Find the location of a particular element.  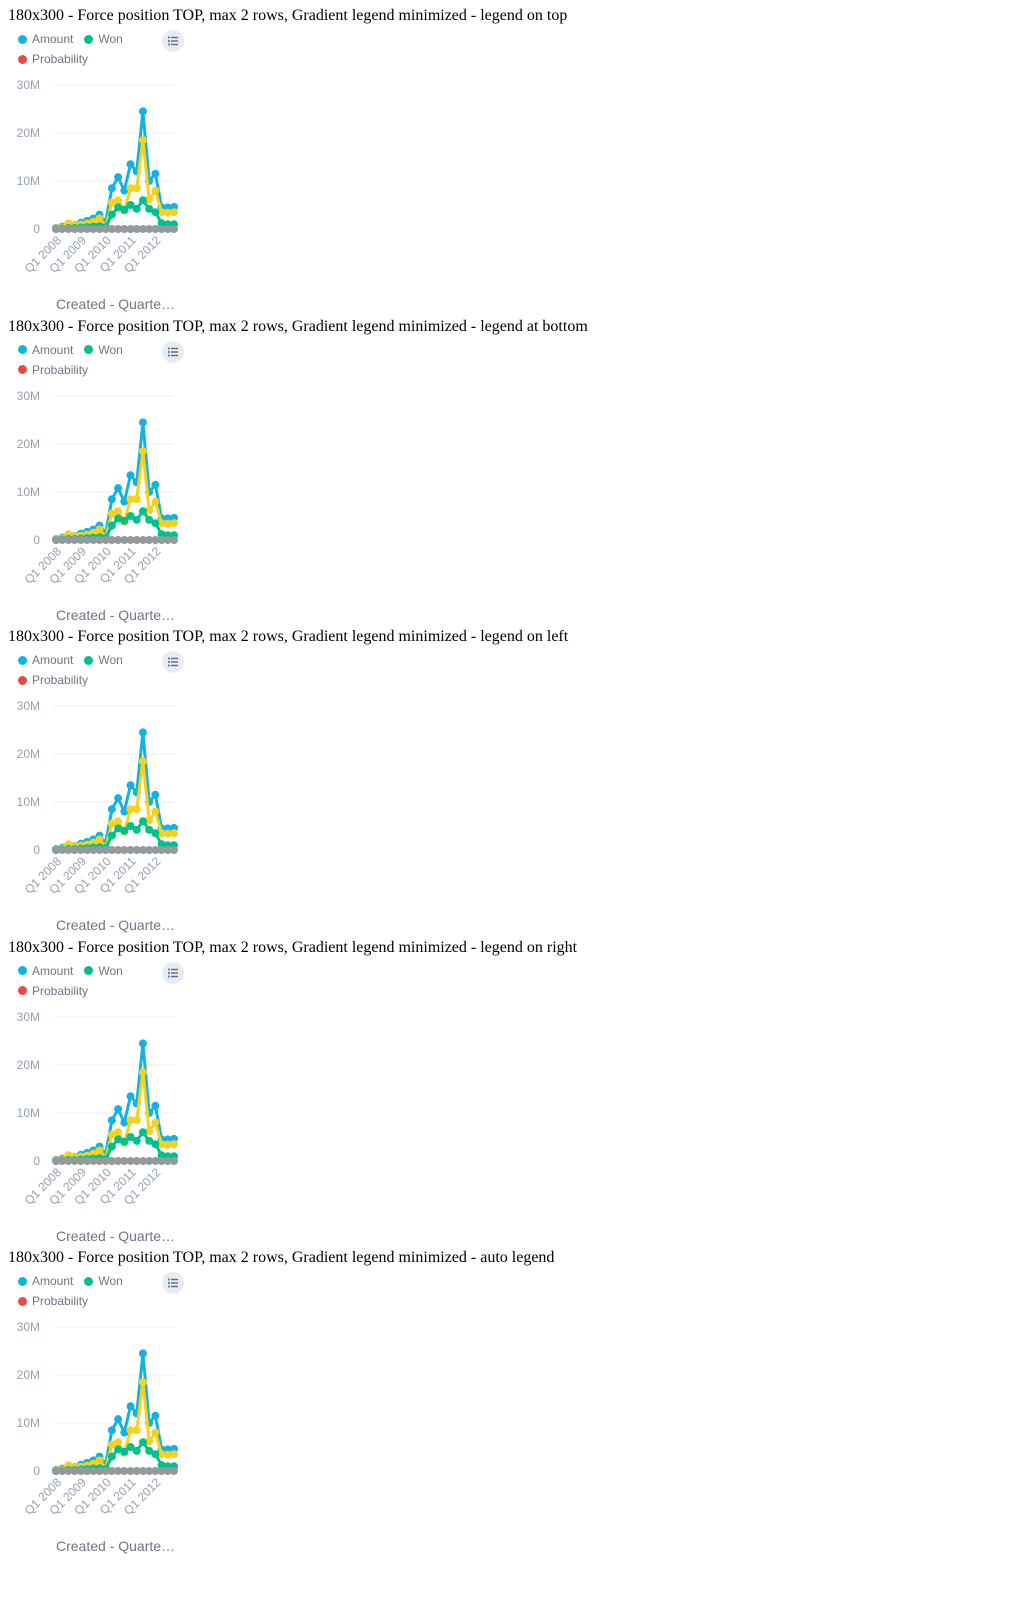

legend-item: Amount is located at coordinates (45, 660).